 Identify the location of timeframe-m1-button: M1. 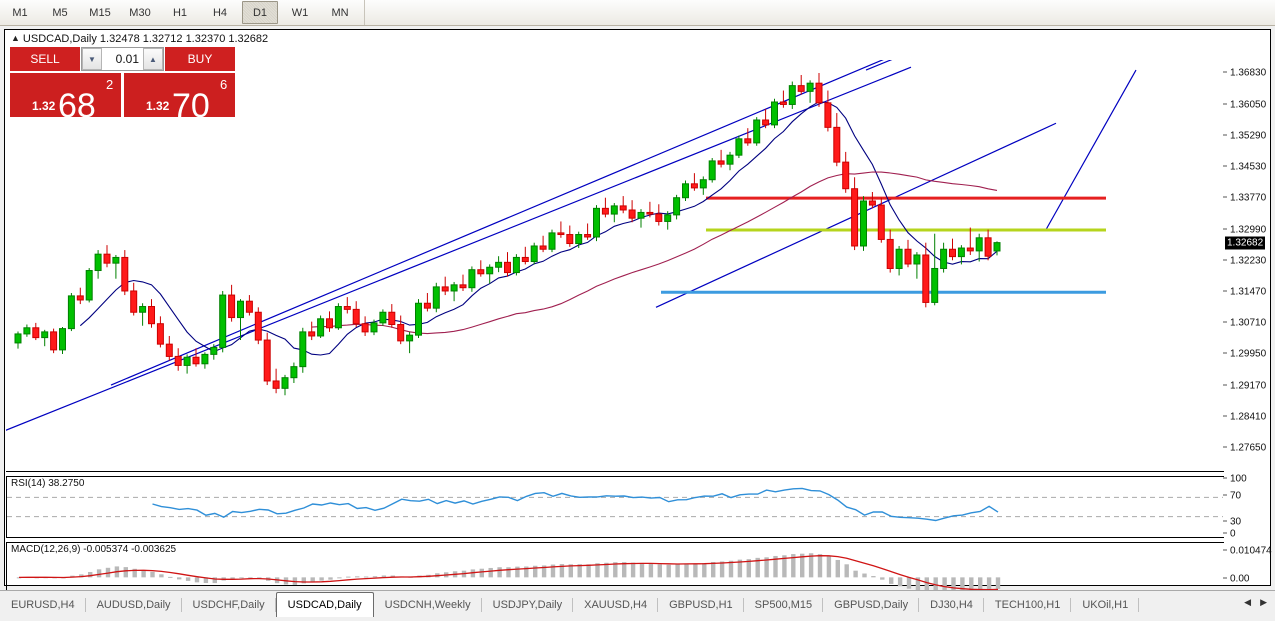
(20, 12).